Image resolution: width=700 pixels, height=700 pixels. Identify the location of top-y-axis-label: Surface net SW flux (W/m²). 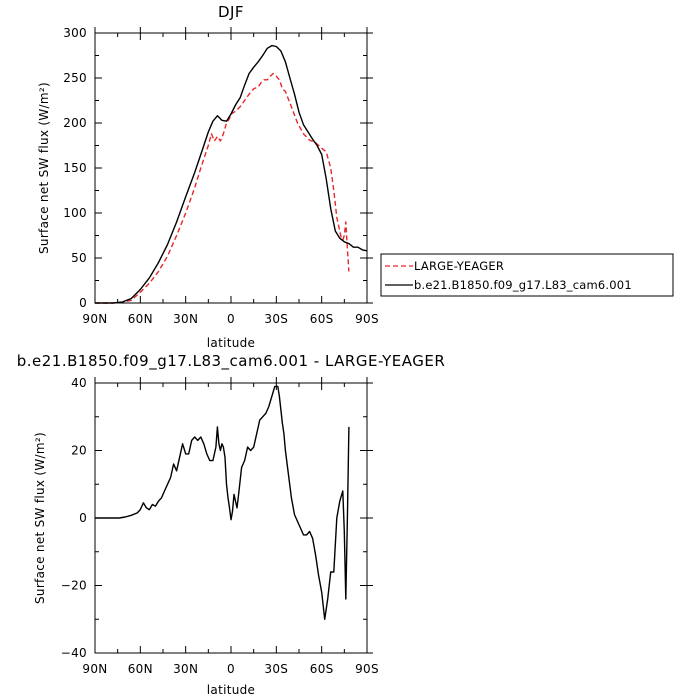
(44, 168).